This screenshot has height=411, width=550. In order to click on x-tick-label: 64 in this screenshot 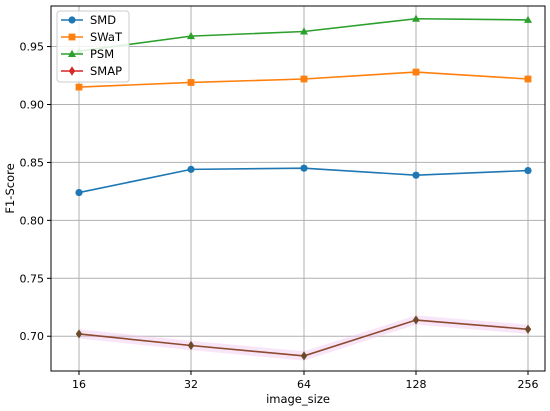, I will do `click(304, 384)`.